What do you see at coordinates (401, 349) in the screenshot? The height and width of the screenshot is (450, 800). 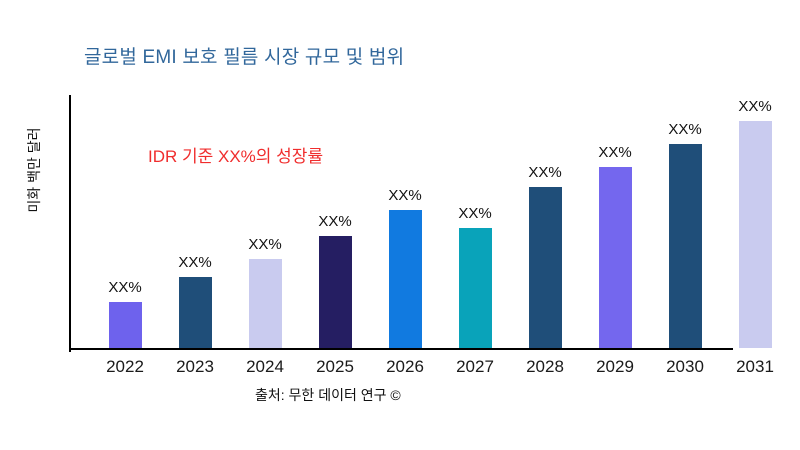 I see `x-axis-line` at bounding box center [401, 349].